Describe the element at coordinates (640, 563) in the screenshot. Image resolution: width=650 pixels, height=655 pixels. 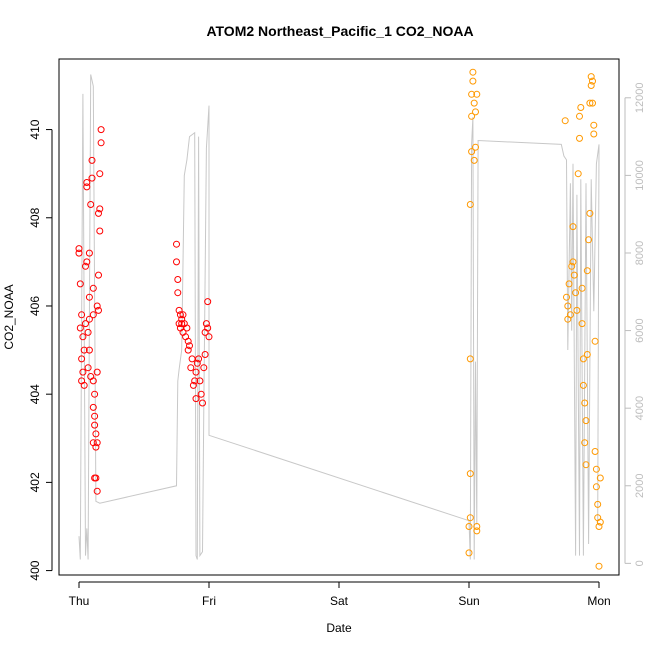
I see `y2-tick-label: 0` at that location.